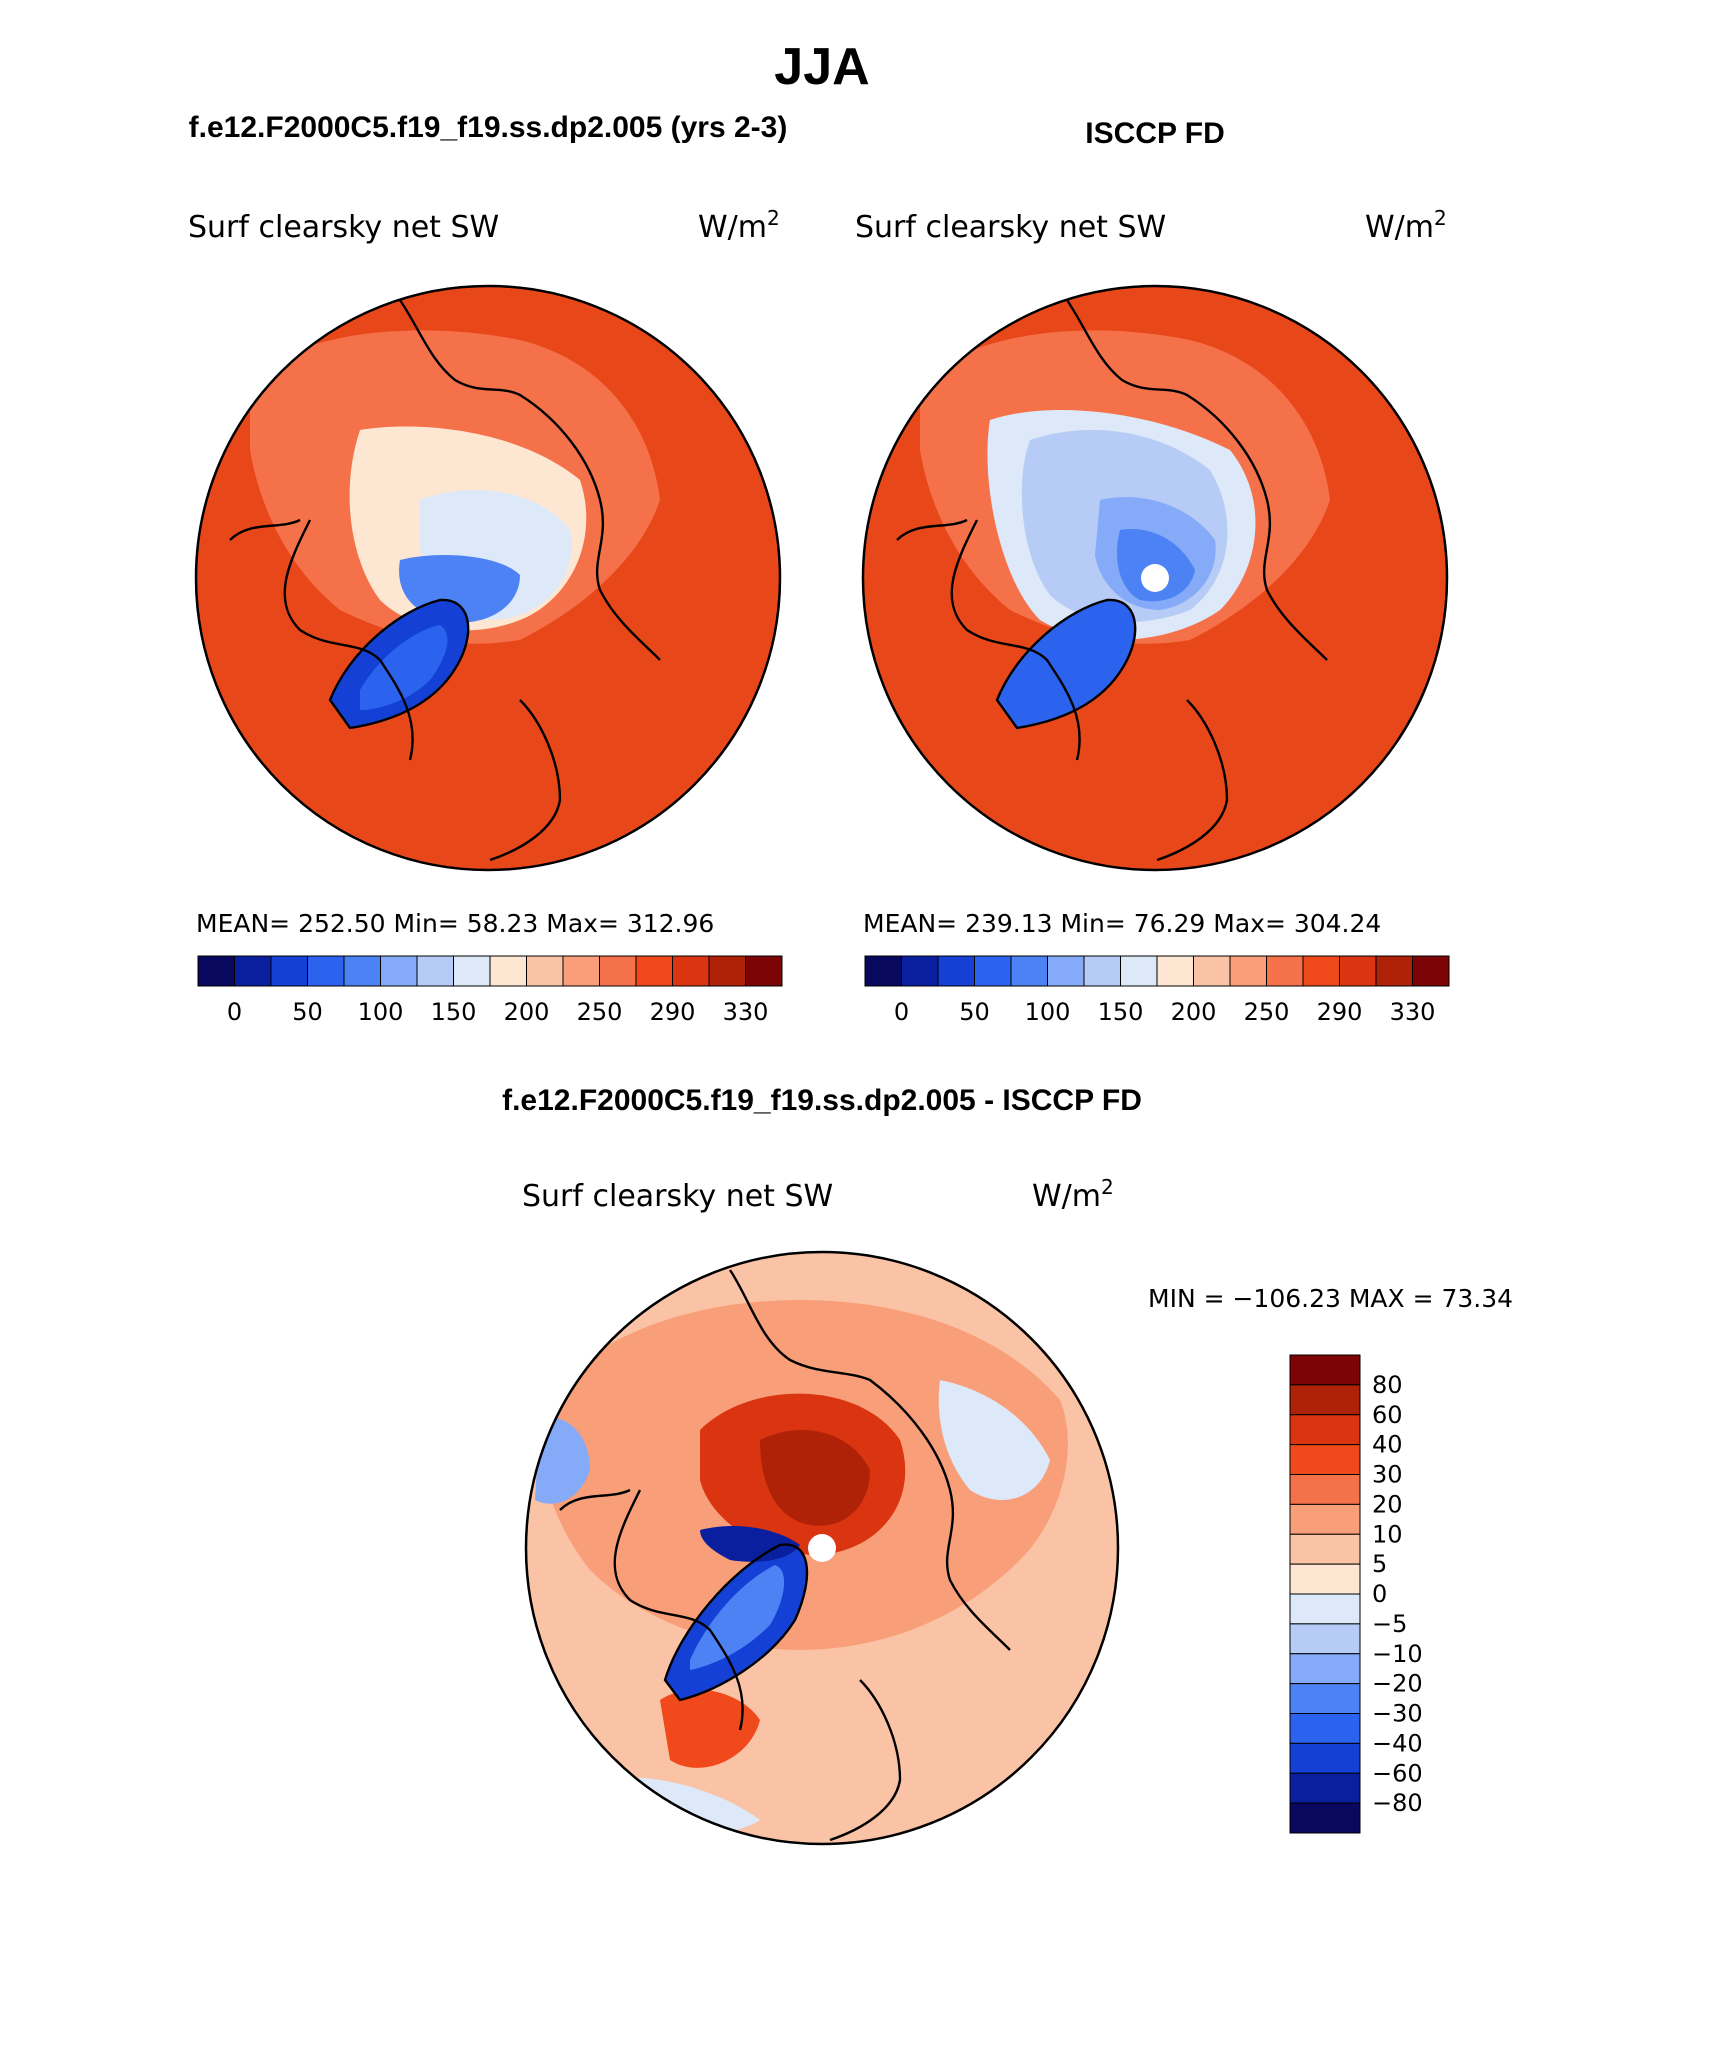 The width and height of the screenshot is (1710, 2061). What do you see at coordinates (974, 1012) in the screenshot?
I see `obs-colorbar-tick-label: 50` at bounding box center [974, 1012].